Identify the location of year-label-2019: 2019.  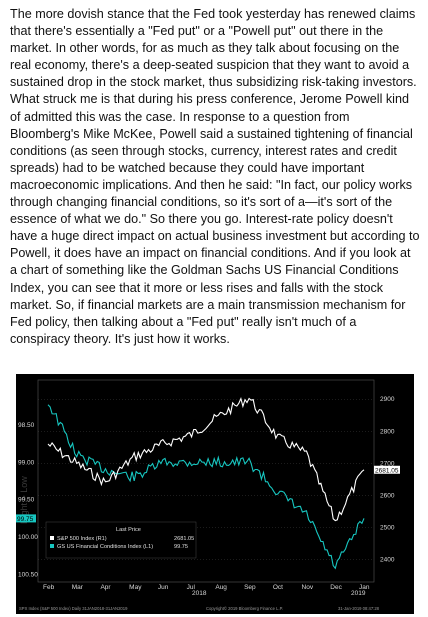
(358, 593).